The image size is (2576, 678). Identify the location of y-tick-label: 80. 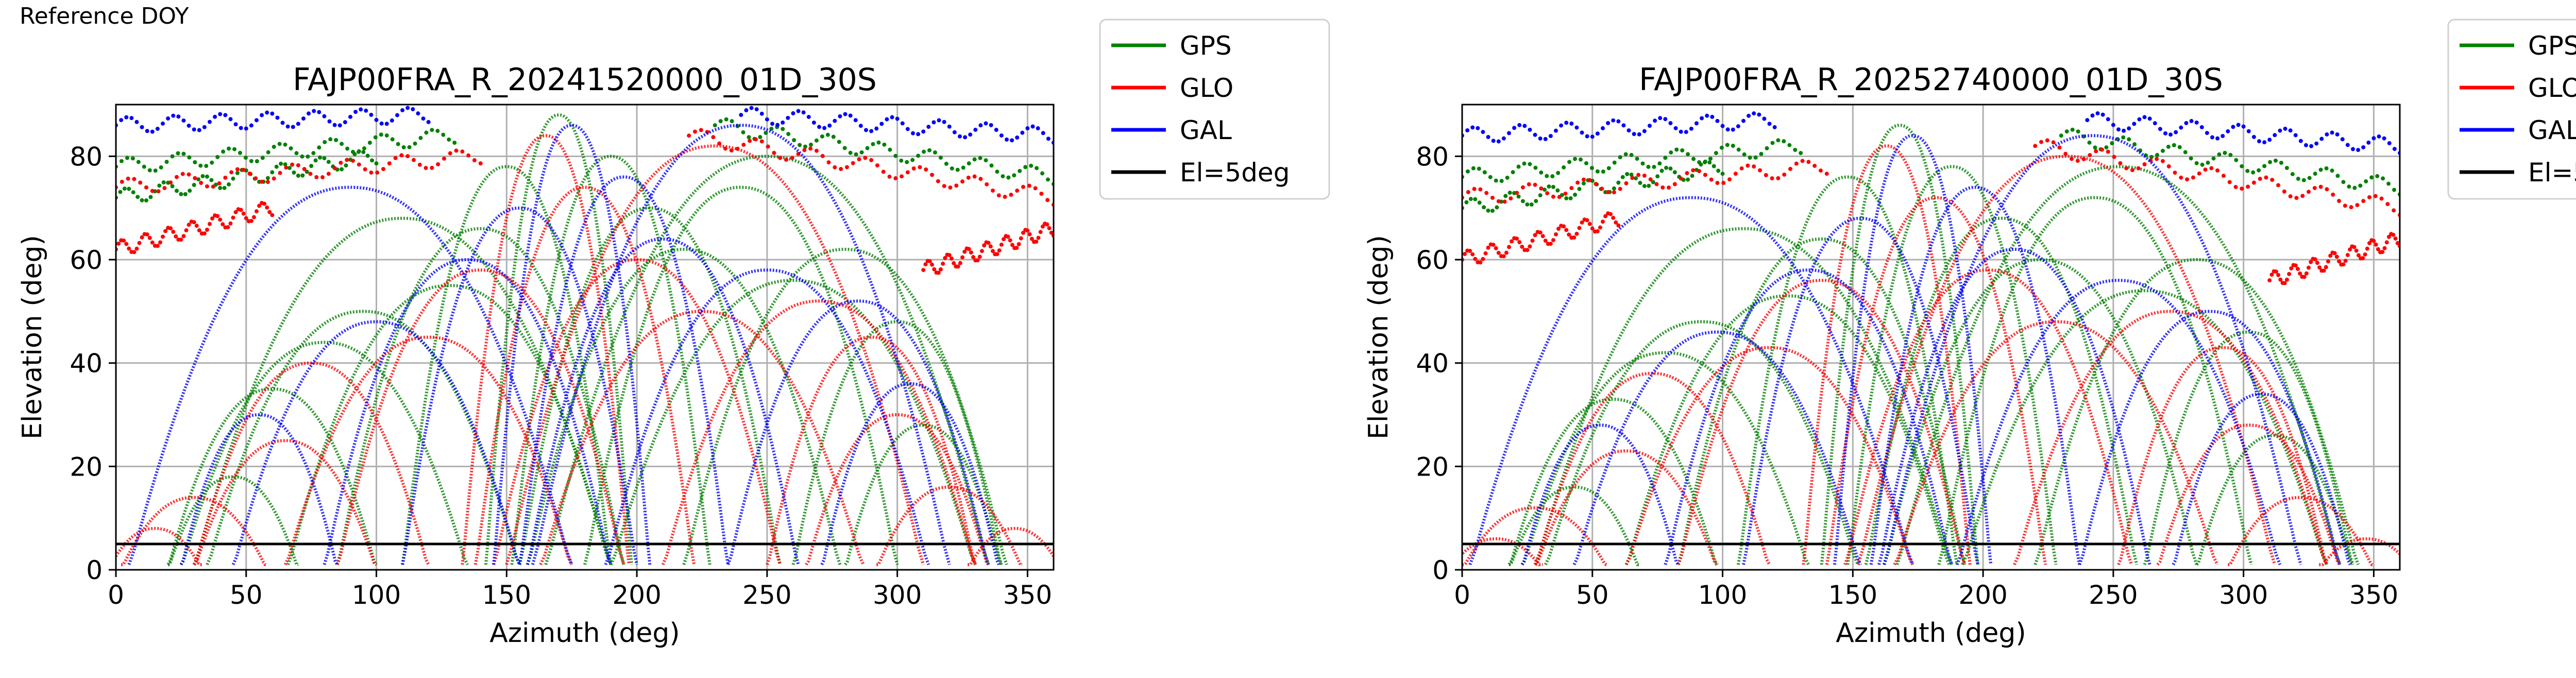
(86, 157).